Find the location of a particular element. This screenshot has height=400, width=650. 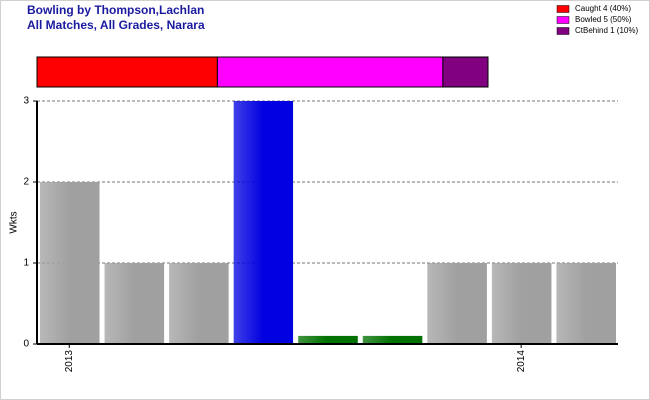

legend-label: Caught 4 (40%) is located at coordinates (603, 8).